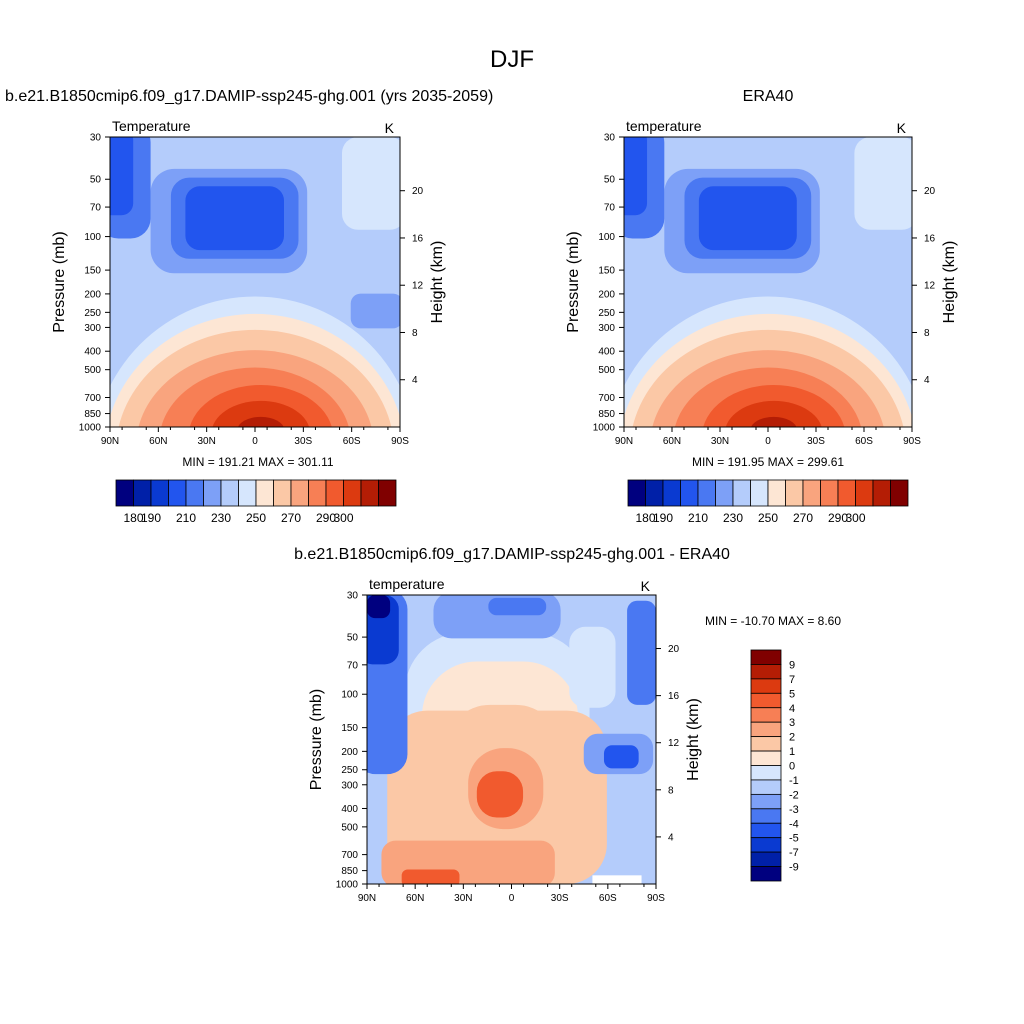 This screenshot has height=1024, width=1024. I want to click on colorbar-label: -7, so click(794, 853).